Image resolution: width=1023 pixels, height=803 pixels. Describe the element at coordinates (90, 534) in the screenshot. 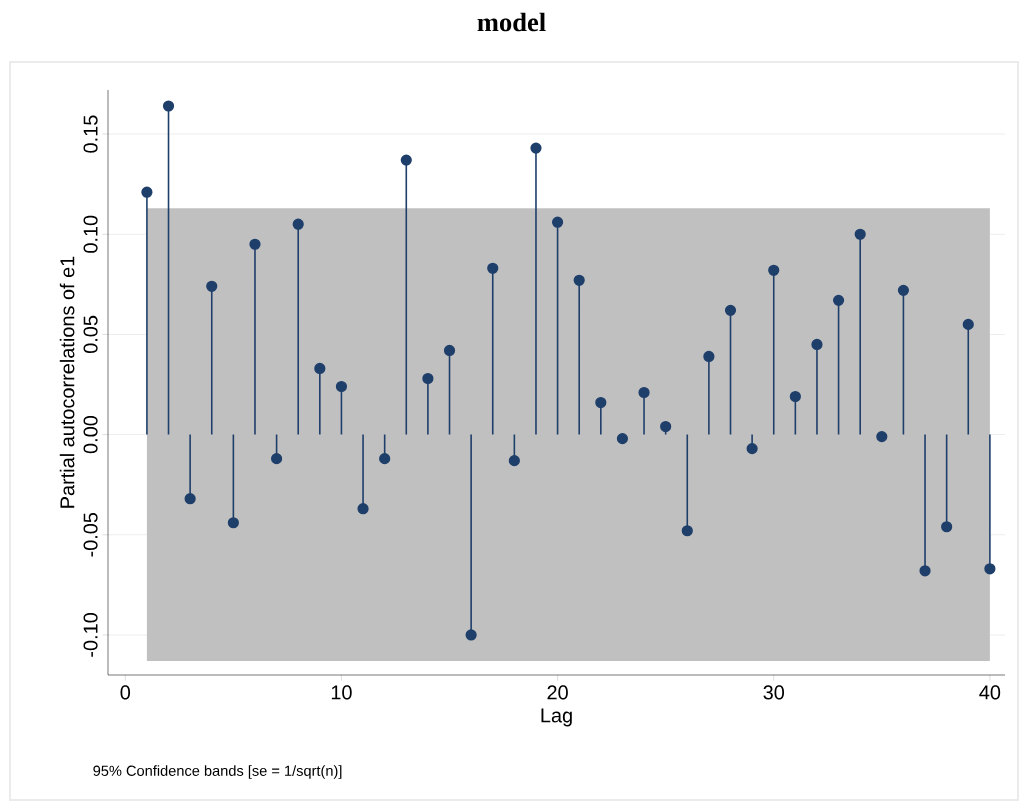

I see `y-tick-label: -0.05` at that location.